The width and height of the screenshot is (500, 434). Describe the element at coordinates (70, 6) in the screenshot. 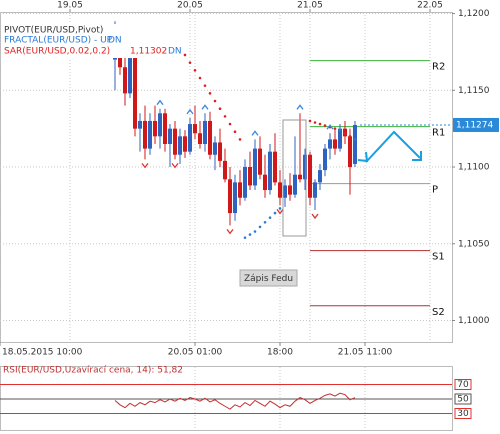

I see `x-tick-label: 19.05` at that location.